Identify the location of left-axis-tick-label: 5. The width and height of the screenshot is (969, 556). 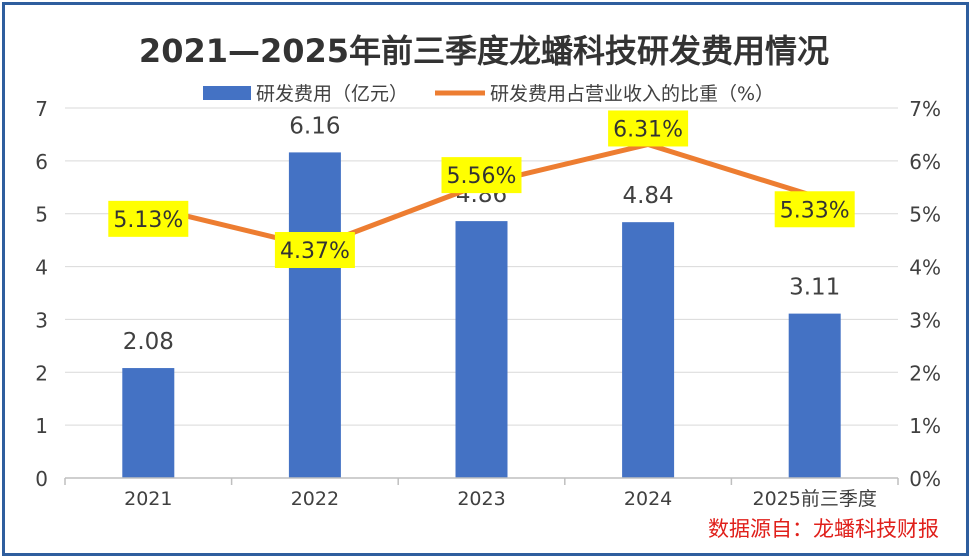
(41, 215).